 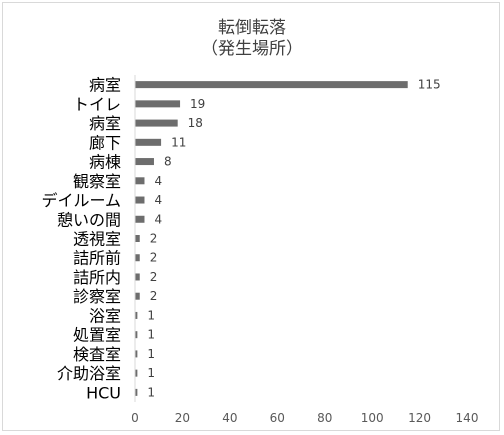 What do you see at coordinates (151, 392) in the screenshot?
I see `data-label-16: 1` at bounding box center [151, 392].